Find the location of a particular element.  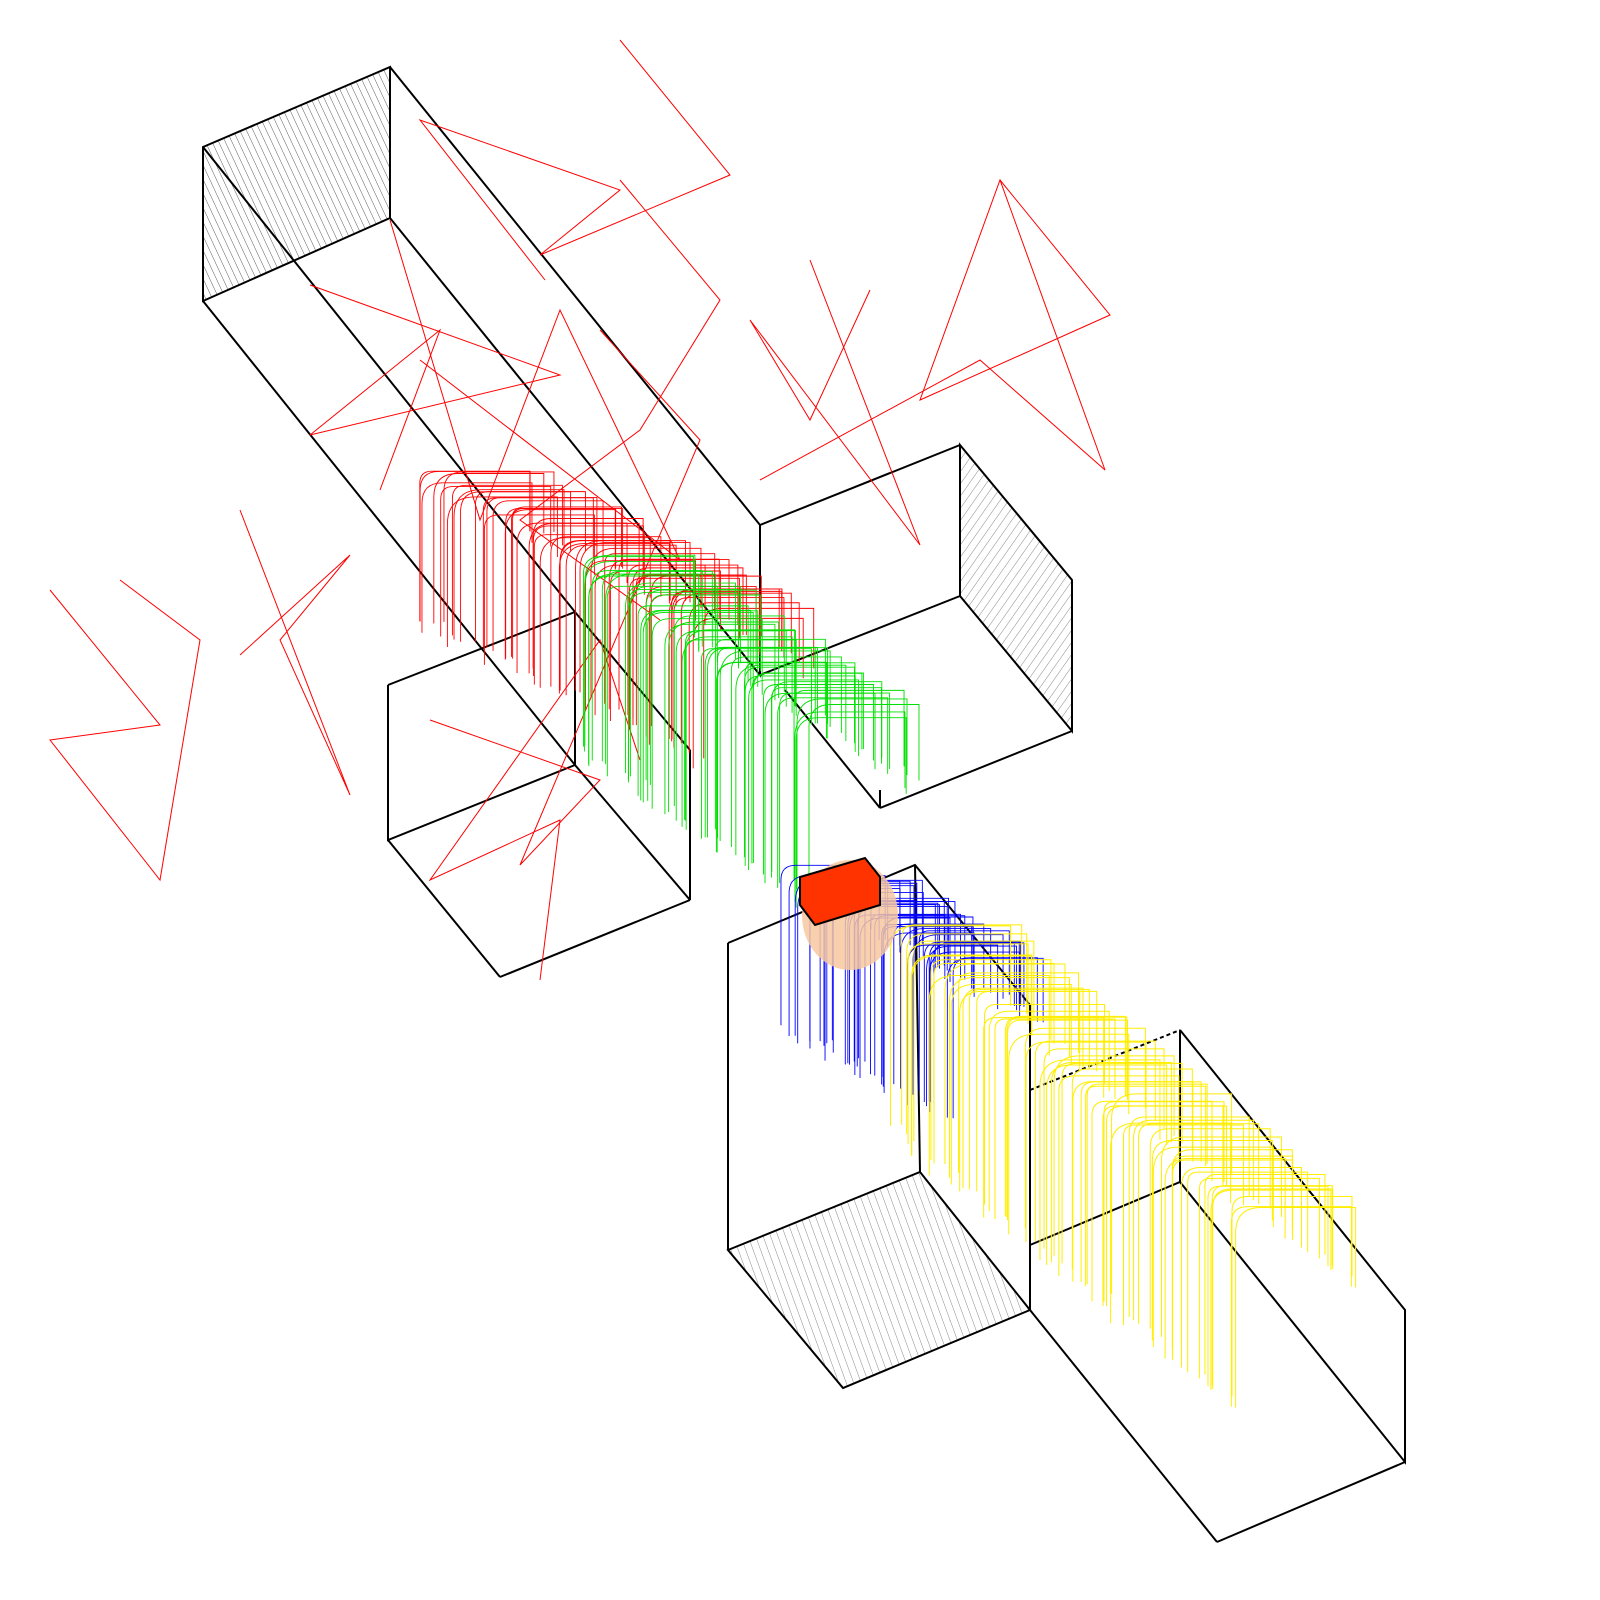

trace-dense-yellow is located at coordinates (1123, 1166).